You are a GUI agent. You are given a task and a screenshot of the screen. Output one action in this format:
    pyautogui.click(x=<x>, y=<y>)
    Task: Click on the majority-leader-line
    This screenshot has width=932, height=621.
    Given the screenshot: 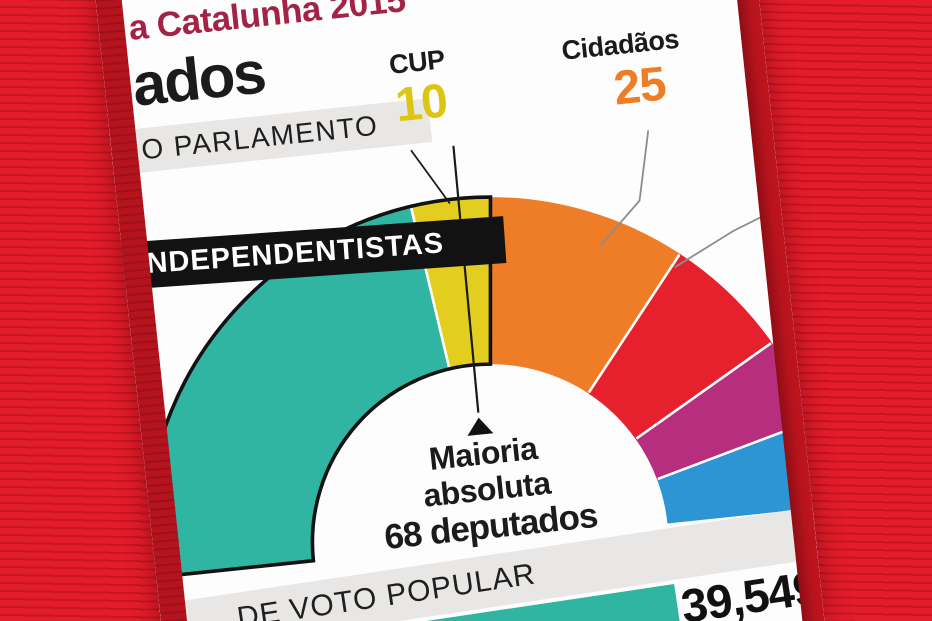 What is the action you would take?
    pyautogui.click(x=466, y=279)
    